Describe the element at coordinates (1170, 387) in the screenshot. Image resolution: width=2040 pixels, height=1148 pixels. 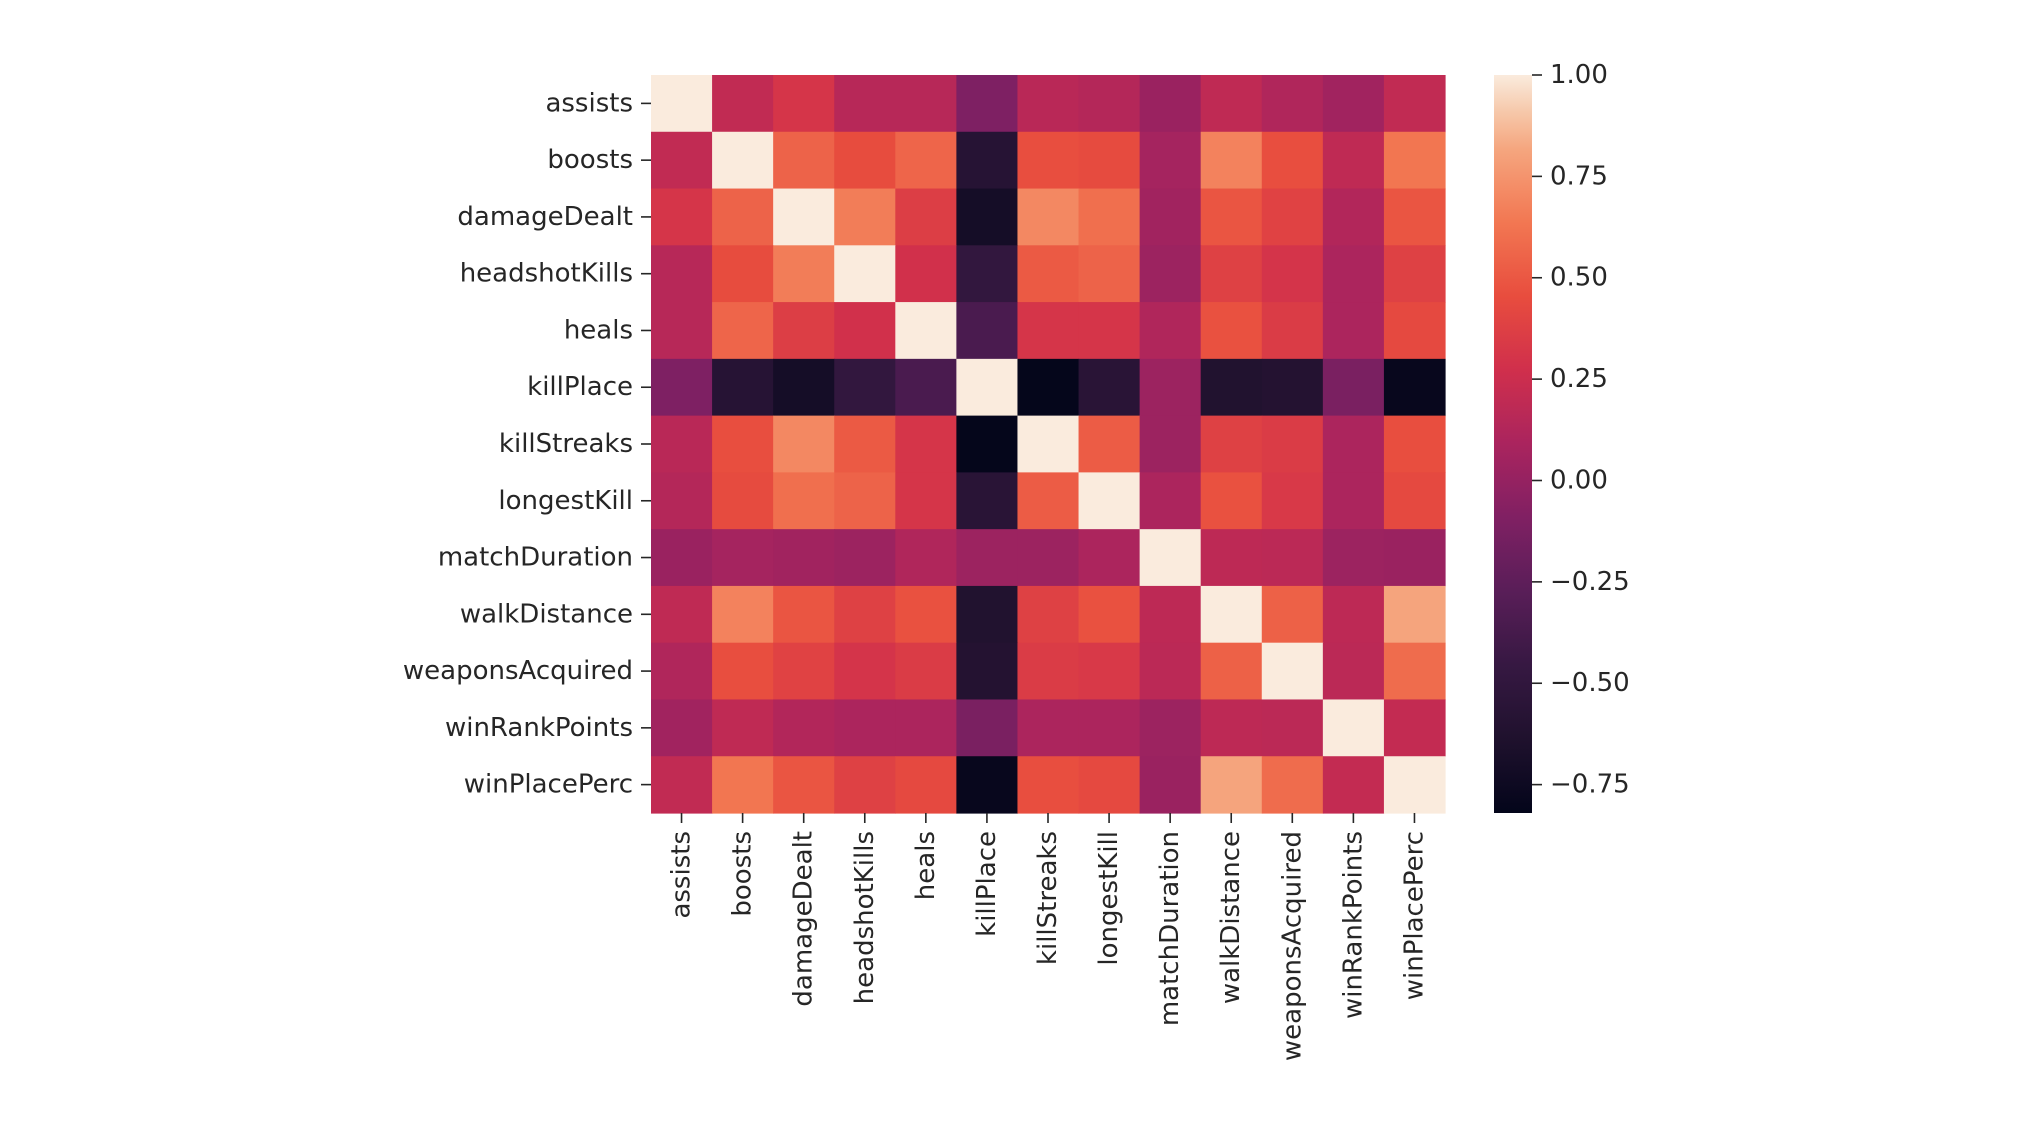
I see `heatmap-cell-killPlace-matchDuration` at that location.